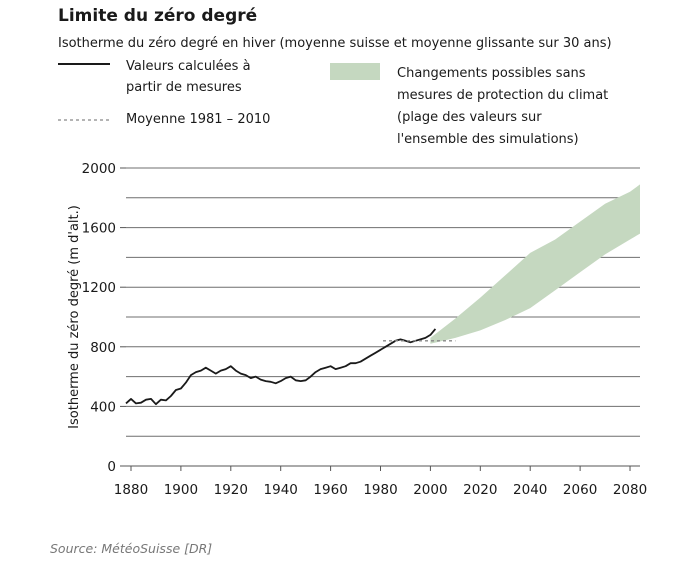  I want to click on x-tick-label-2000: 2000, so click(430, 490).